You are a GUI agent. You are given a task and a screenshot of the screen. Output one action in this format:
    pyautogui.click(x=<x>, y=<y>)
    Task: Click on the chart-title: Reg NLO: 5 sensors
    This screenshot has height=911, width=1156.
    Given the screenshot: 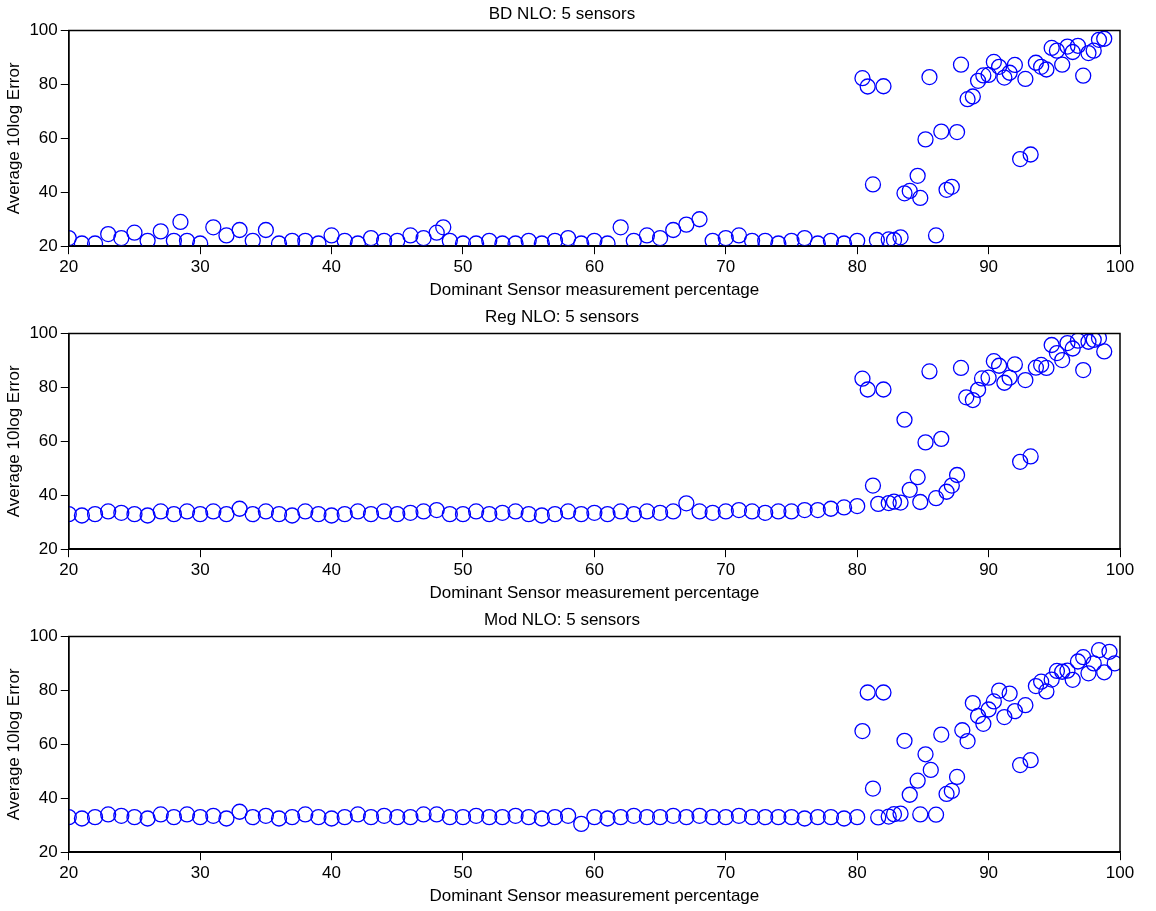 What is the action you would take?
    pyautogui.click(x=562, y=316)
    